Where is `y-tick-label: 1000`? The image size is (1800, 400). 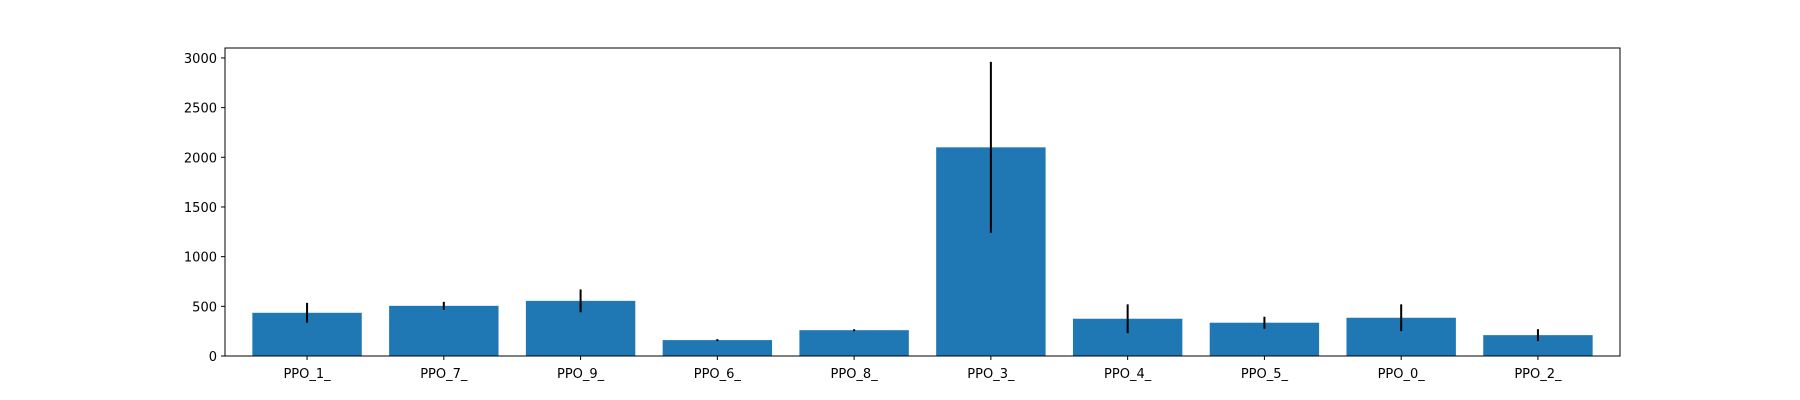
y-tick-label: 1000 is located at coordinates (200, 258).